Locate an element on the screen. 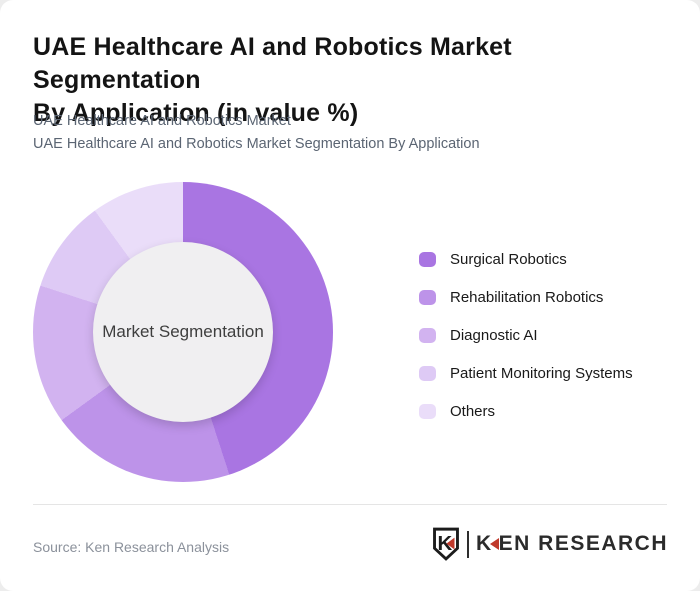 This screenshot has width=700, height=591. ken-research-logo: K K EN RESEARCH is located at coordinates (549, 544).